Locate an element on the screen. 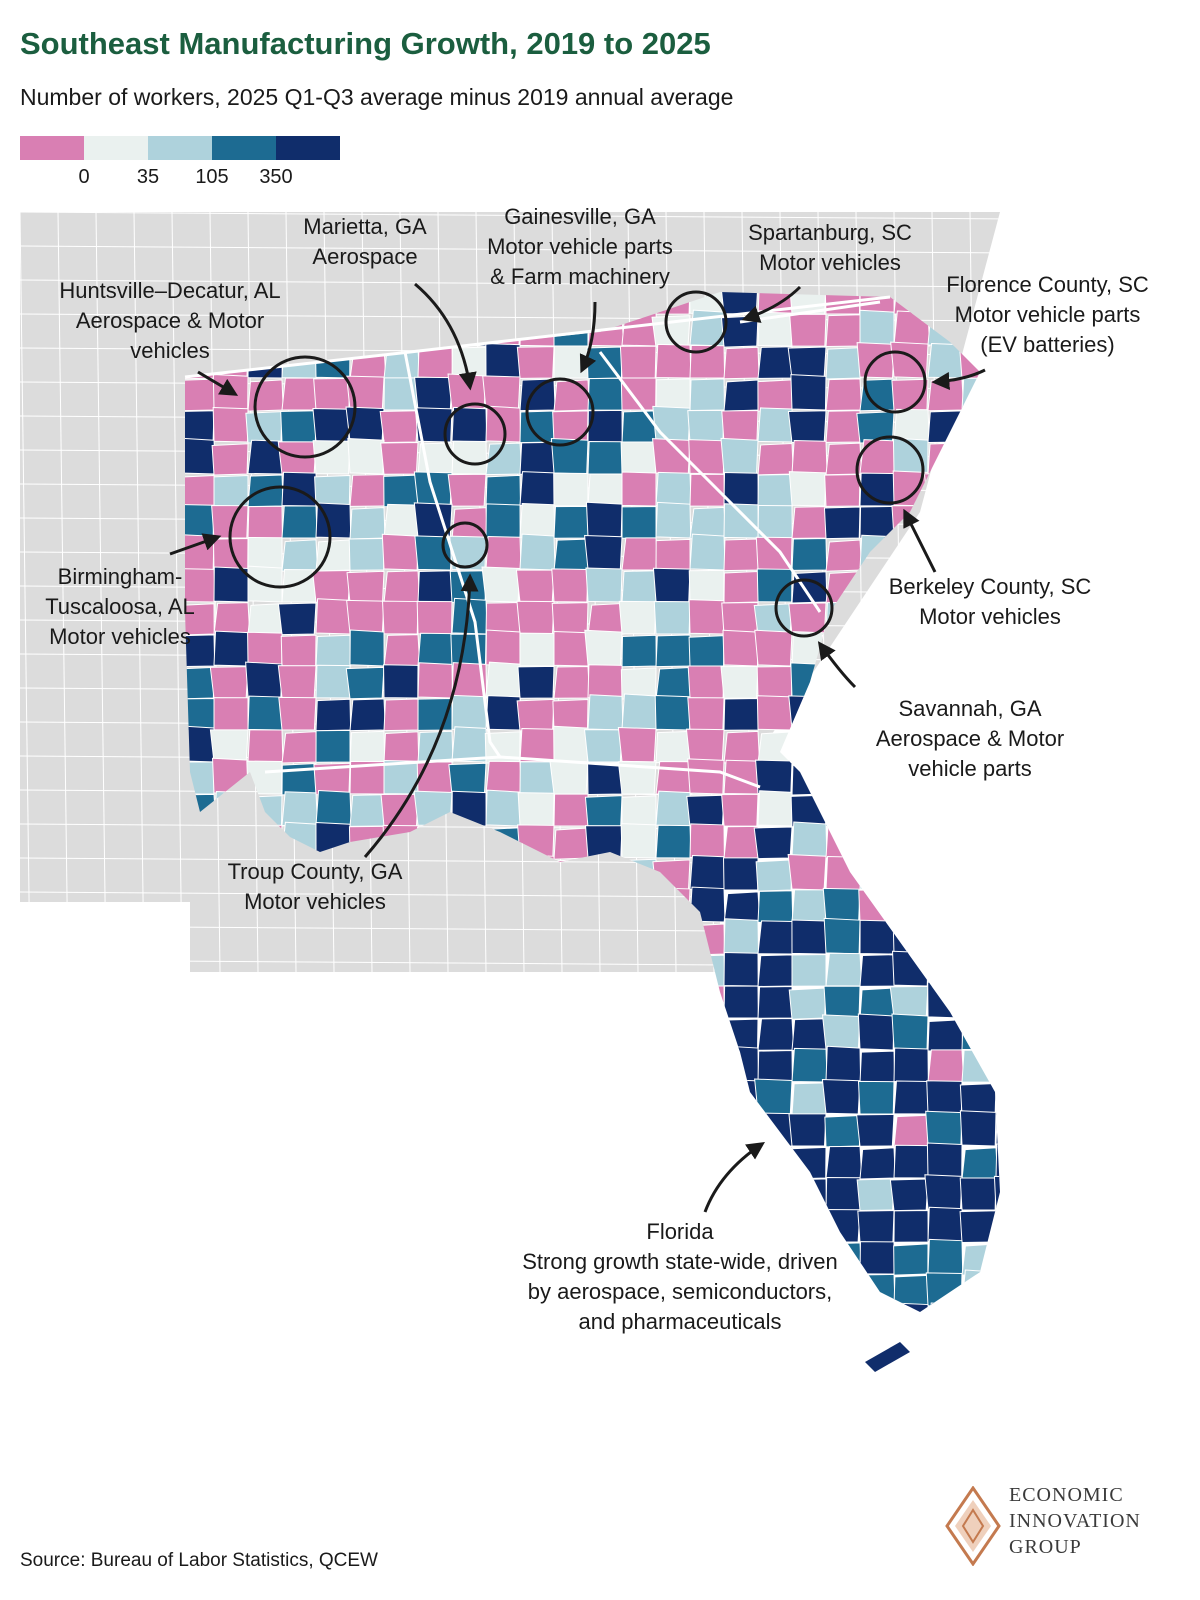  highlight-circles is located at coordinates (577, 464).